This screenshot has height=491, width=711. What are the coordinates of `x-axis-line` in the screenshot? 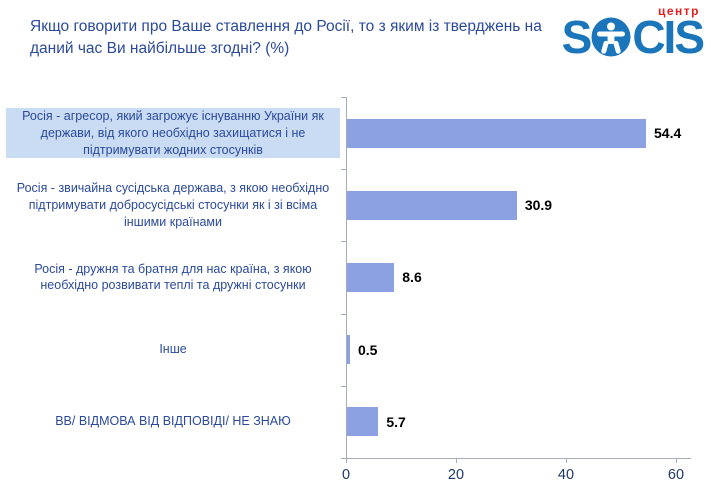 It's located at (518, 458).